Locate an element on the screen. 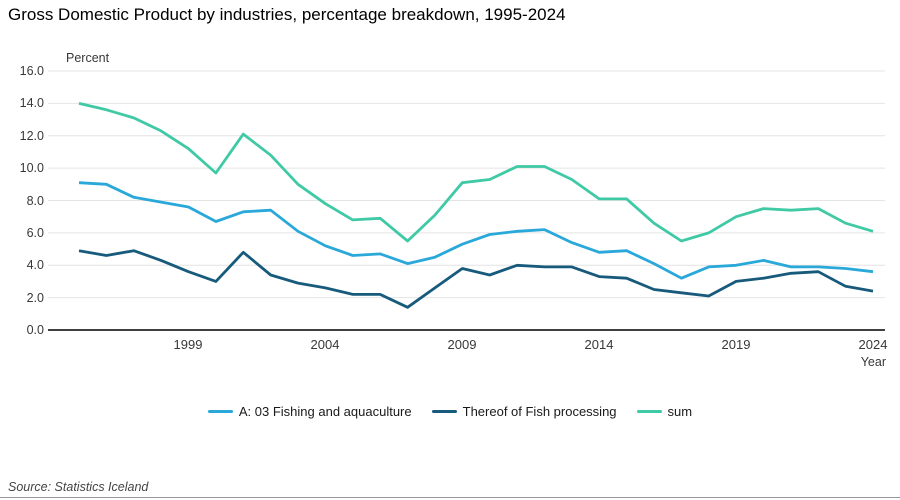 The image size is (900, 500). bottom-divider is located at coordinates (450, 497).